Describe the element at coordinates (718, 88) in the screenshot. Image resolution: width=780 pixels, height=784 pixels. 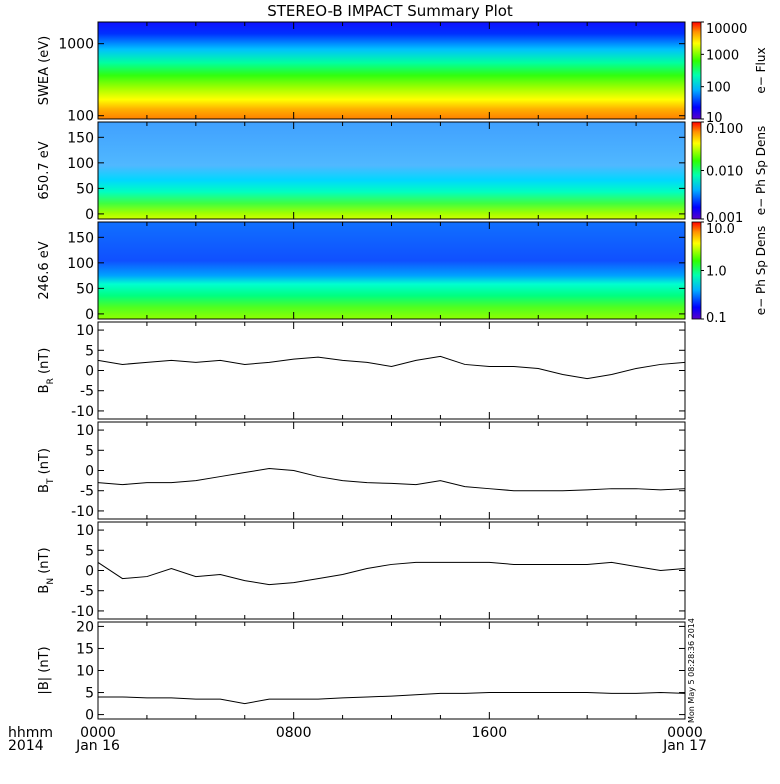
I see `colorbar-tick-label: 100` at that location.